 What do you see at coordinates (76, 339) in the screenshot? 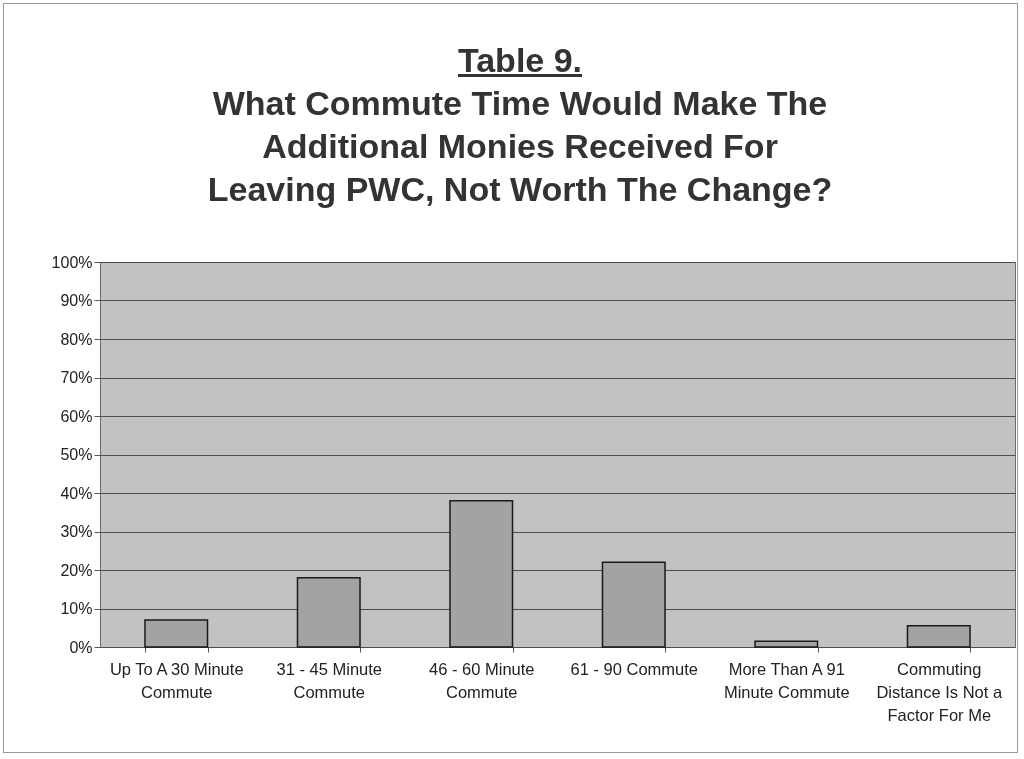
I see `y-tick-label: 80%` at bounding box center [76, 339].